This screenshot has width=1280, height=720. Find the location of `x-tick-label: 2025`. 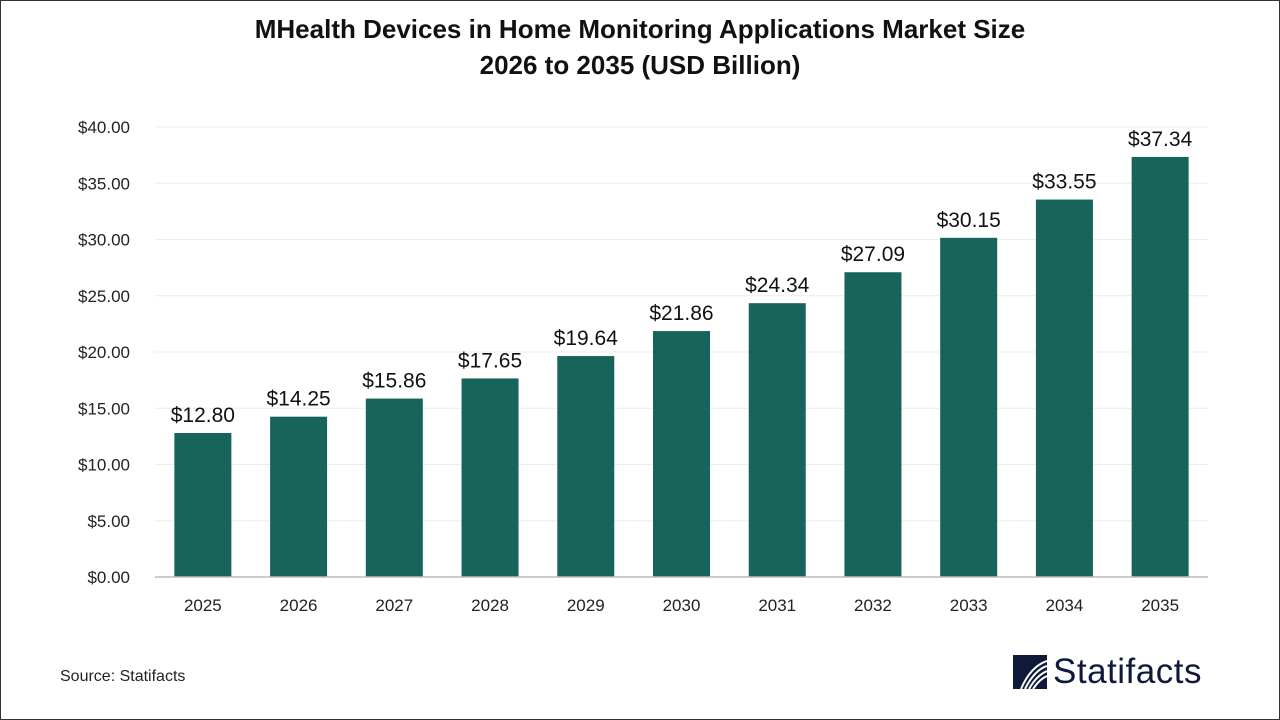

x-tick-label: 2025 is located at coordinates (203, 605).